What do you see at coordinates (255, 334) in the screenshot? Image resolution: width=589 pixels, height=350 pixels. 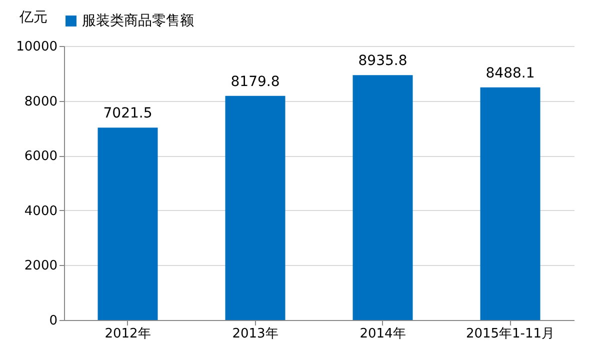 I see `x-tick-label: 2013年` at bounding box center [255, 334].